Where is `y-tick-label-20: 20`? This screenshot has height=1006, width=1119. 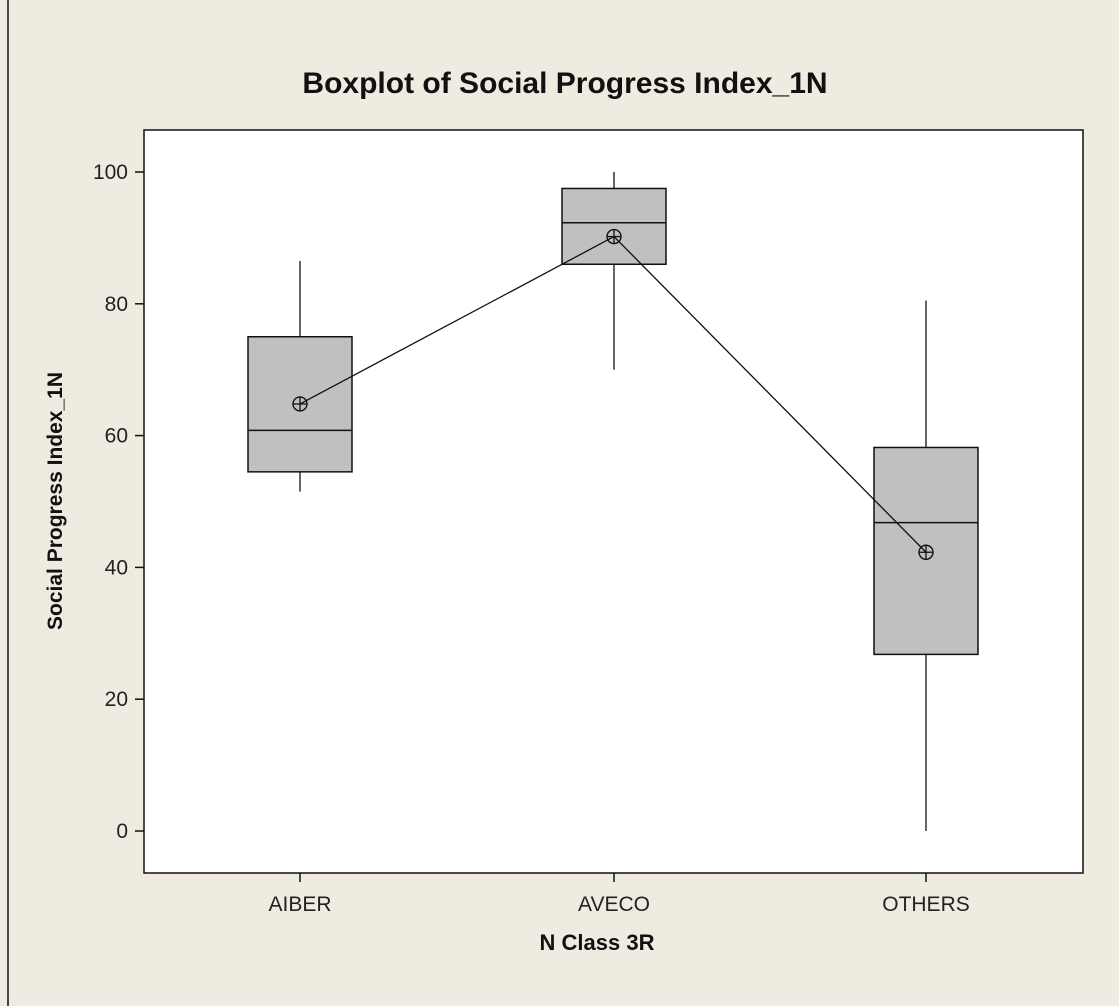 y-tick-label-20: 20 is located at coordinates (116, 699).